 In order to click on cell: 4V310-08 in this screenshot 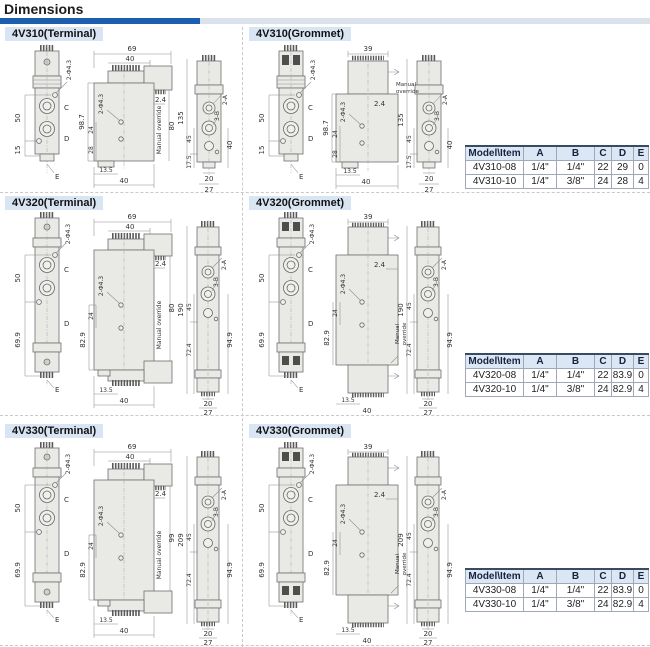, I will do `click(494, 167)`.